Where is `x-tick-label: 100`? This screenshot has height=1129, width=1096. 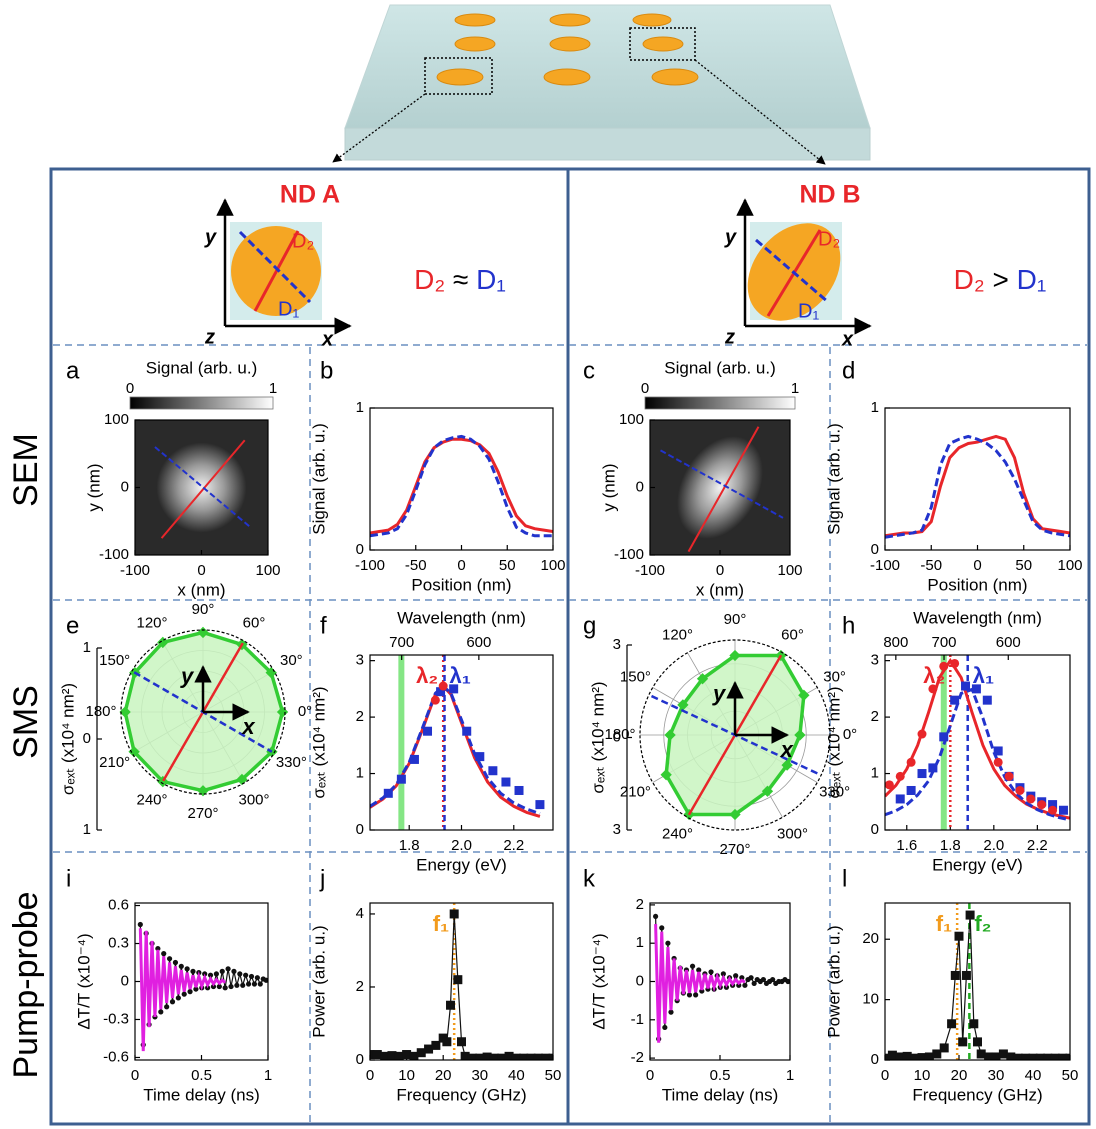
x-tick-label: 100 is located at coordinates (552, 565).